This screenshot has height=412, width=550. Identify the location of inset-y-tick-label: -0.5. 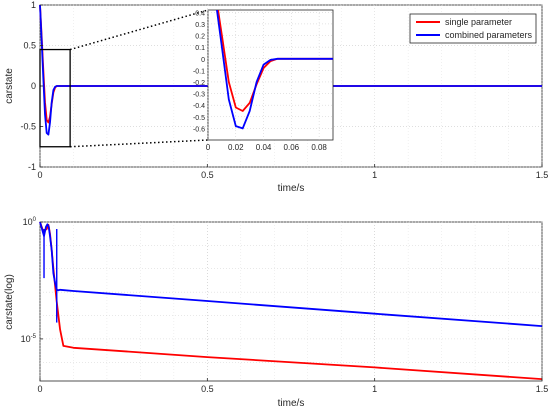
(199, 118).